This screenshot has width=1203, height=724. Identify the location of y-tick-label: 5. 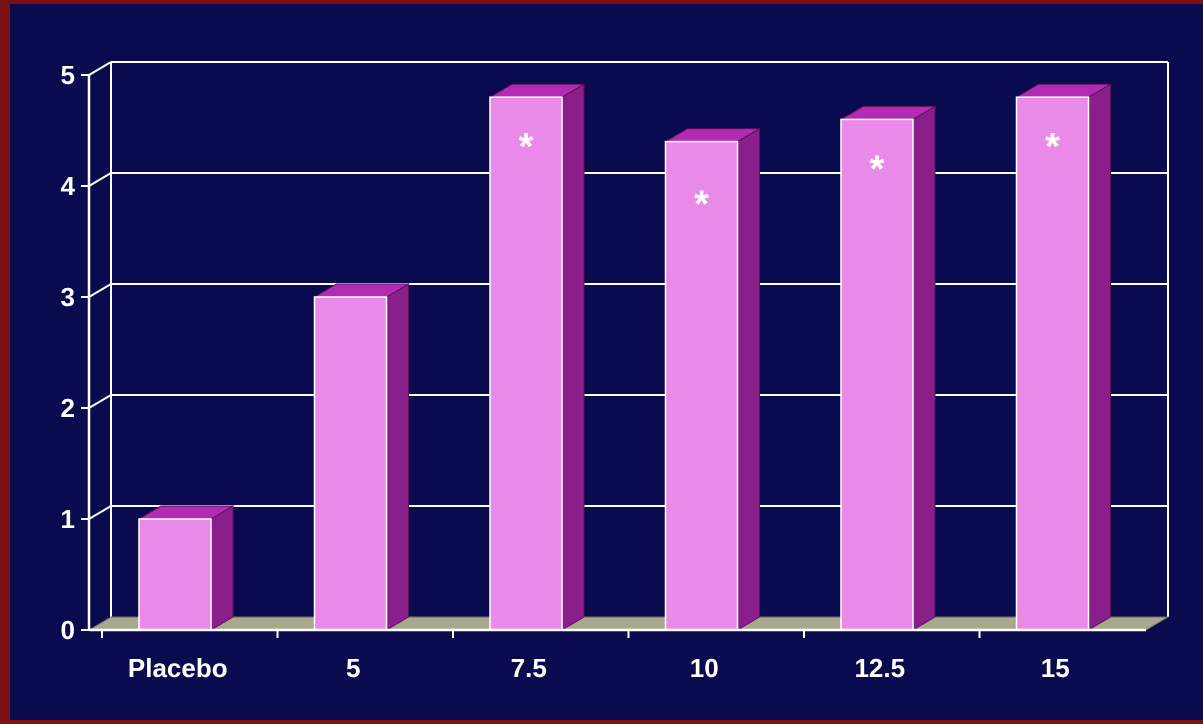
(68, 75).